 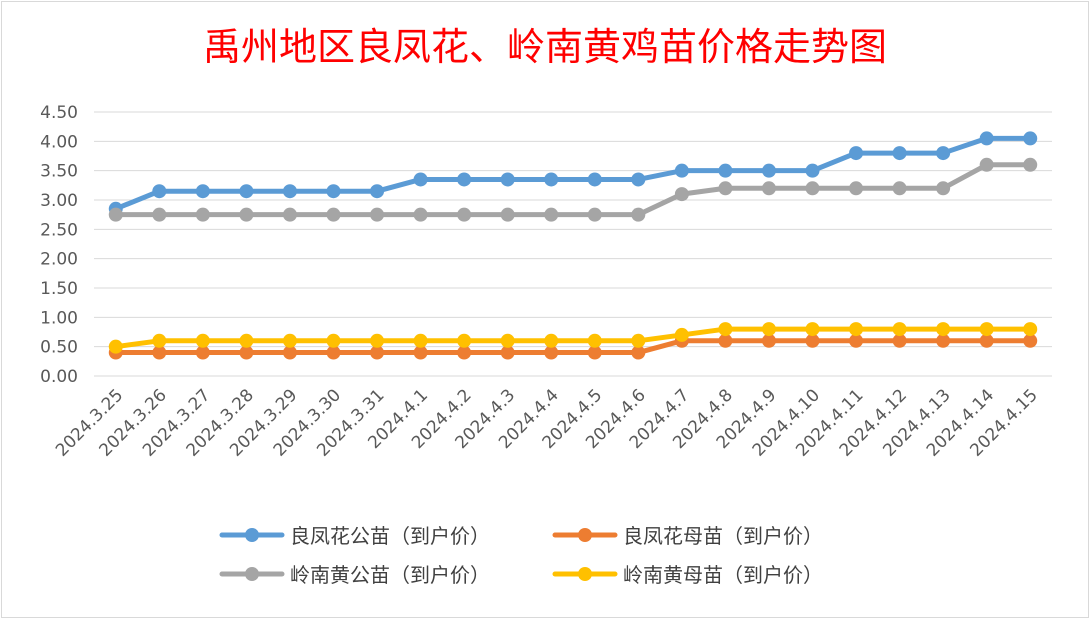 I want to click on legend-item-1: 良凤花母苗（到户价）, so click(x=687, y=536).